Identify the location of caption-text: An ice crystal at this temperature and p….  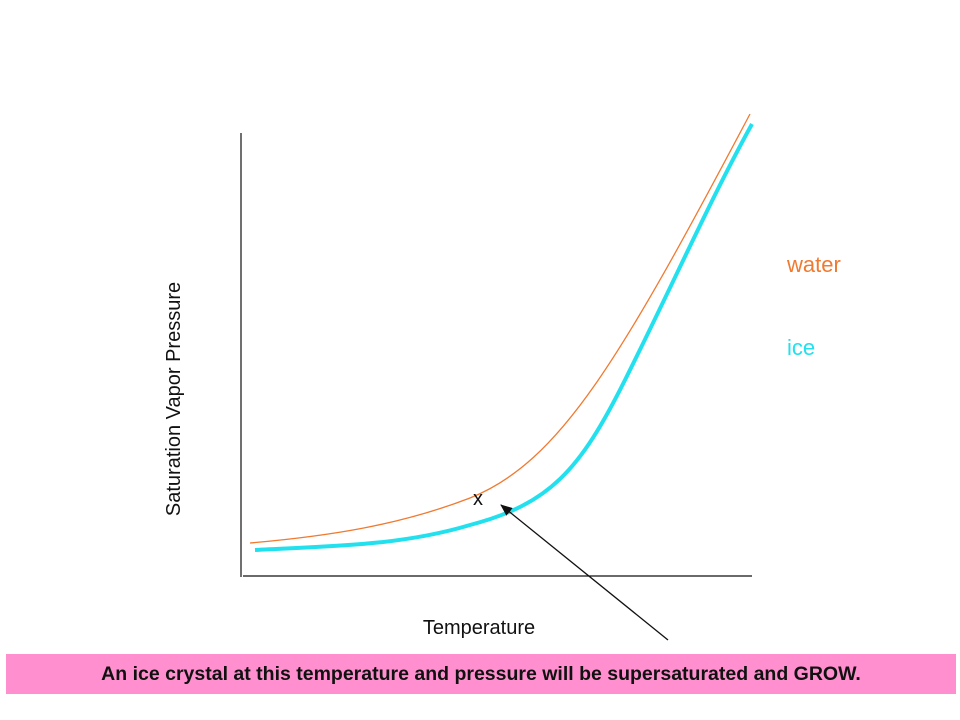
(481, 673).